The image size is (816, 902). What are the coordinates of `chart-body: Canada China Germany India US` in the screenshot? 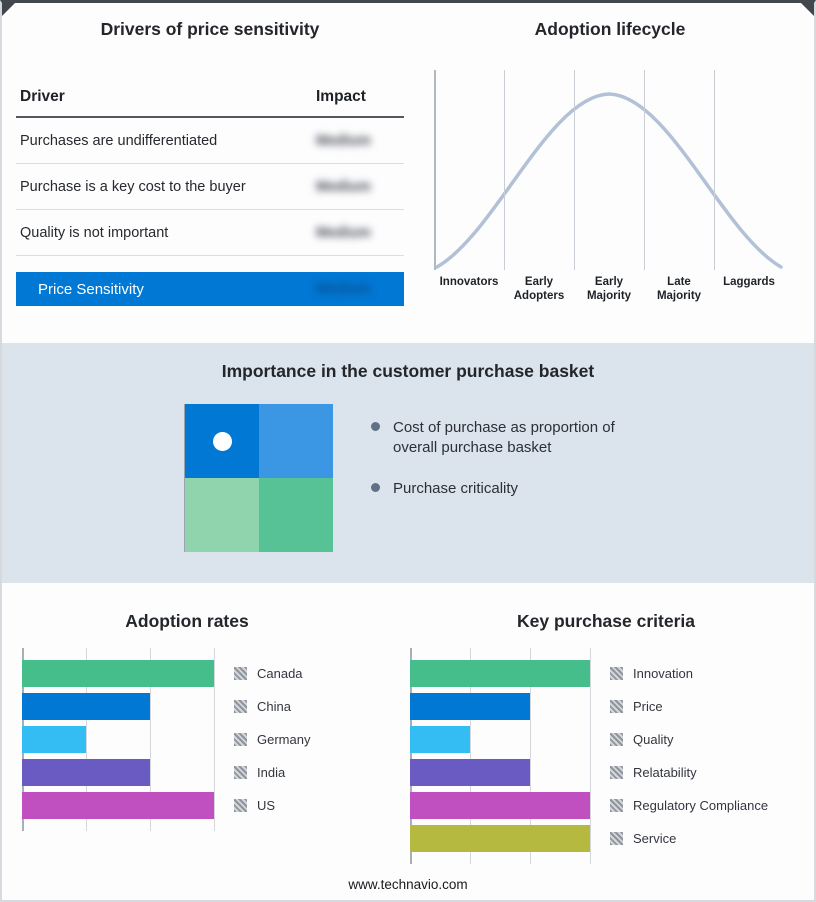 It's located at (187, 739).